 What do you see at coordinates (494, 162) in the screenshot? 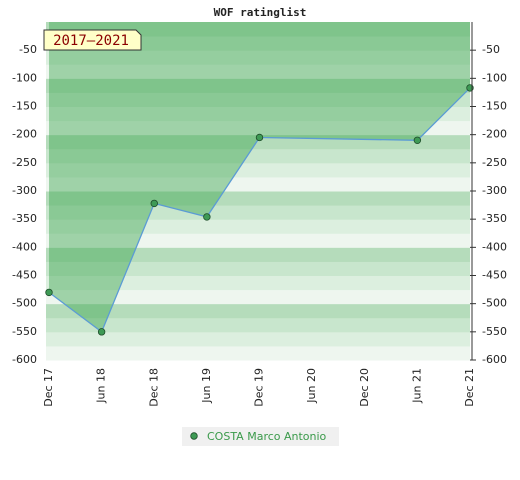
I see `y-tick-label-right: -250` at bounding box center [494, 162].